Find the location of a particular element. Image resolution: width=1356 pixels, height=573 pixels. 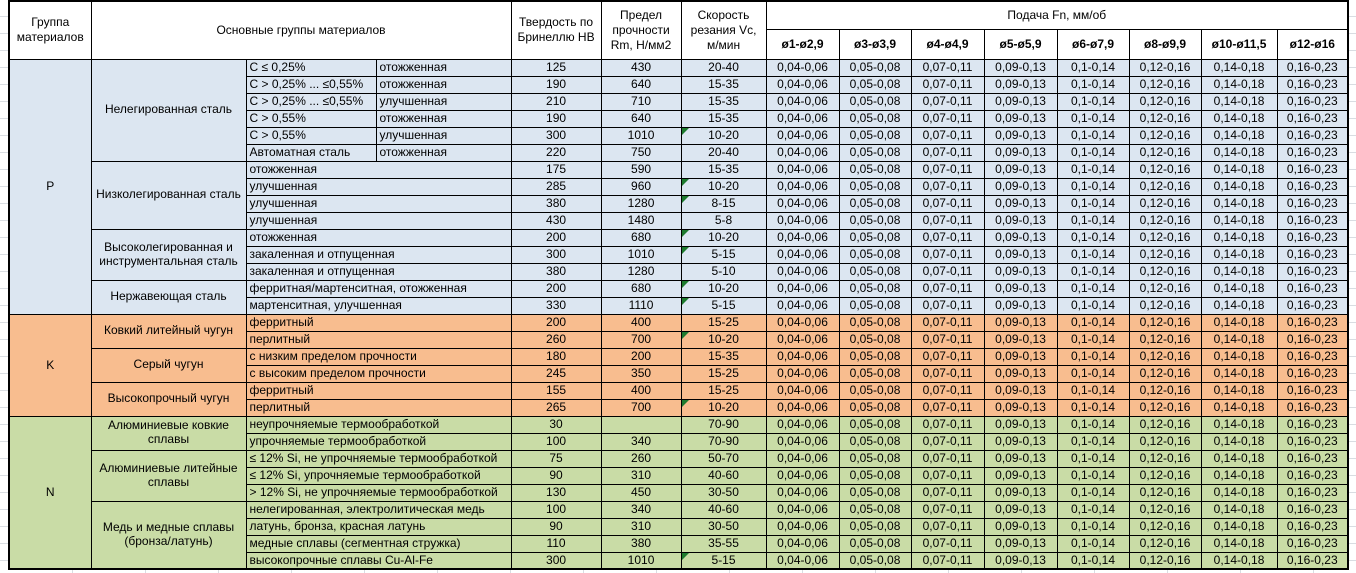

vc-cell: 10-20 is located at coordinates (723, 135).